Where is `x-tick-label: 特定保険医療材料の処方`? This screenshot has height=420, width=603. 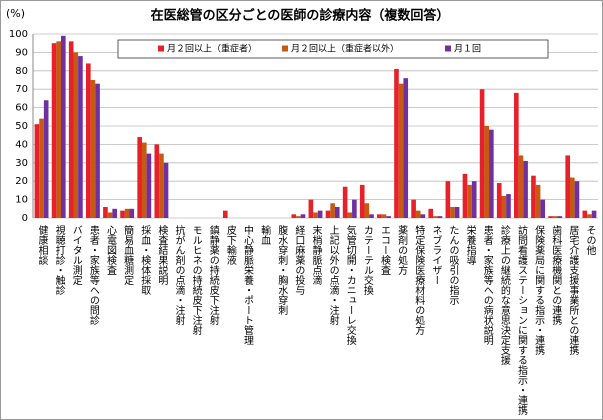
x-tick-label: 特定保険医療材料の処方 is located at coordinates (419, 280).